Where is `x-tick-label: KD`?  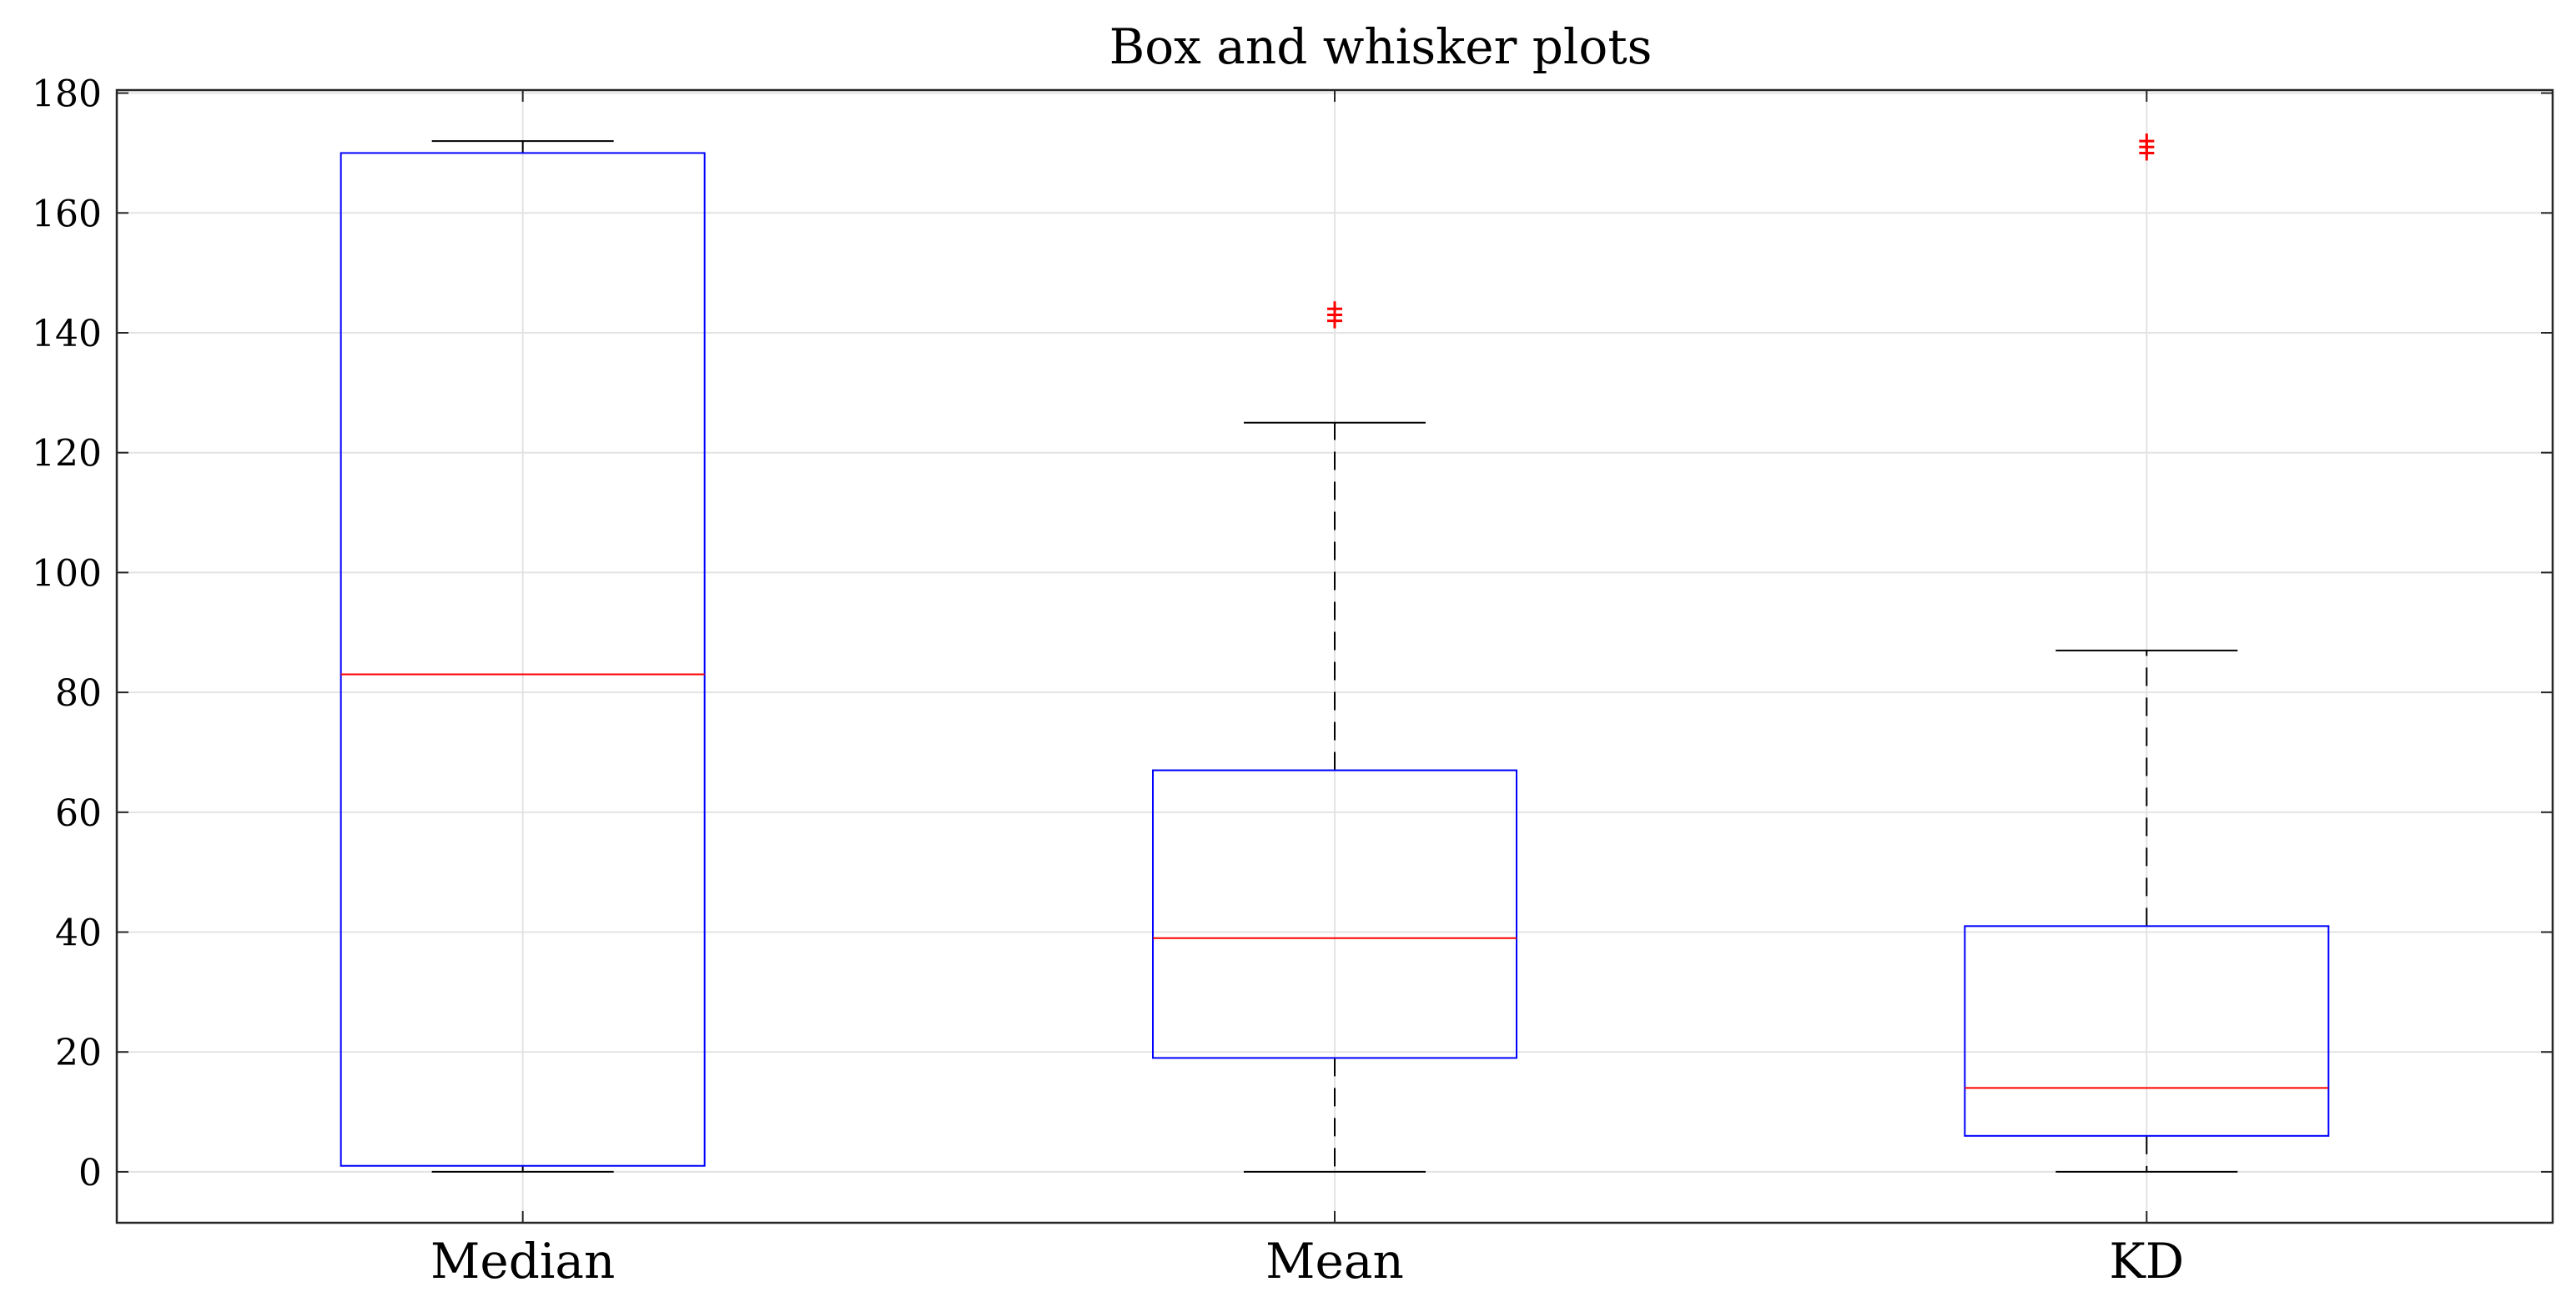 x-tick-label: KD is located at coordinates (2146, 1261).